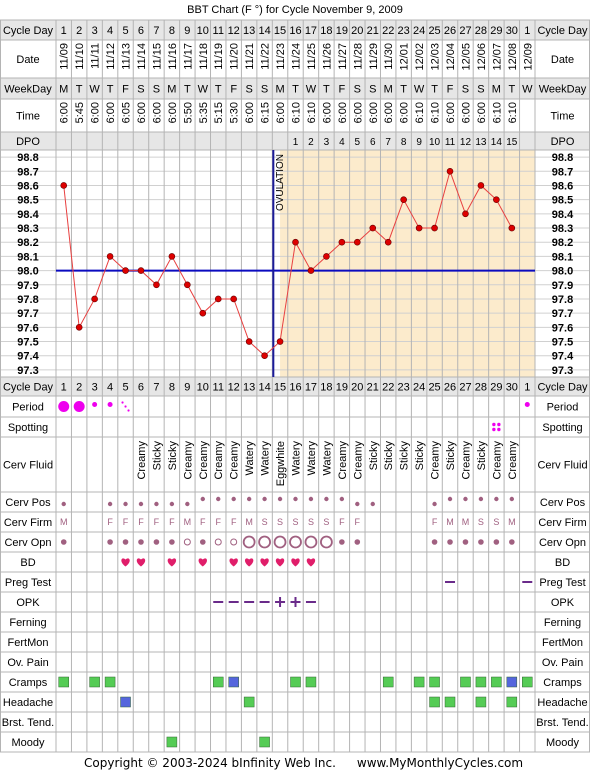 The width and height of the screenshot is (590, 772). What do you see at coordinates (312, 458) in the screenshot?
I see `cerv-fluid-cell: Watery` at bounding box center [312, 458].